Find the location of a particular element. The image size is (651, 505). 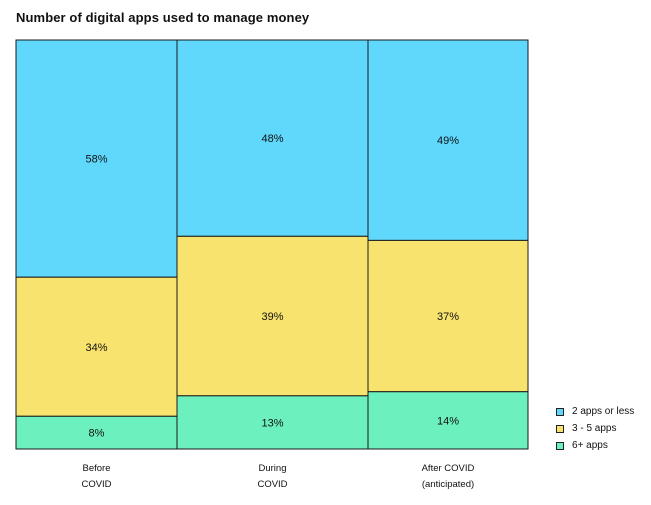

data-label: 14% is located at coordinates (448, 421).